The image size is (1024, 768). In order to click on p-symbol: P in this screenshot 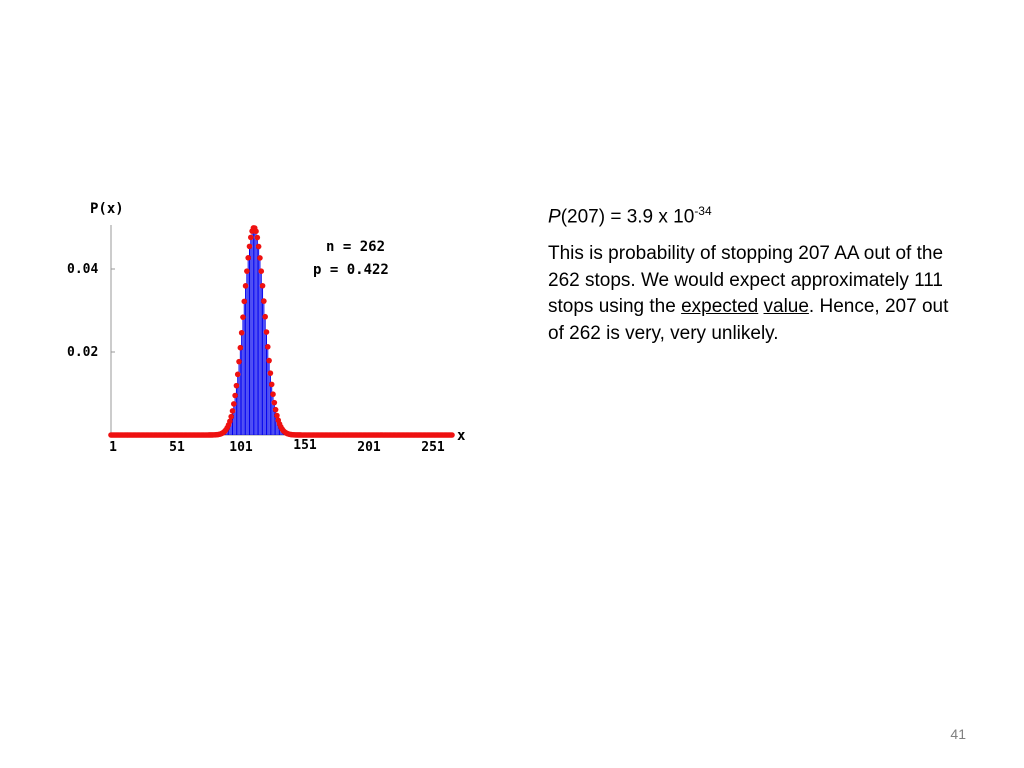, I will do `click(554, 217)`.